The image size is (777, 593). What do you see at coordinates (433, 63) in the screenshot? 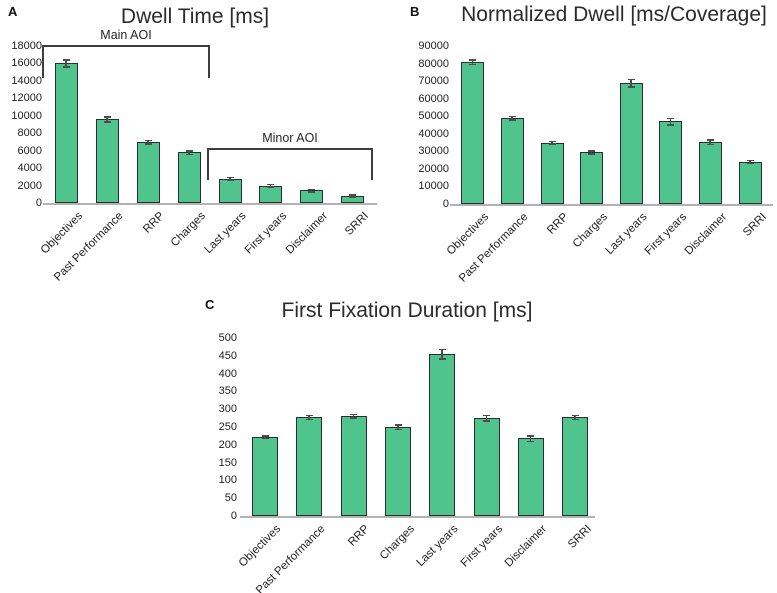
I see `y-tick-label: 80000` at bounding box center [433, 63].